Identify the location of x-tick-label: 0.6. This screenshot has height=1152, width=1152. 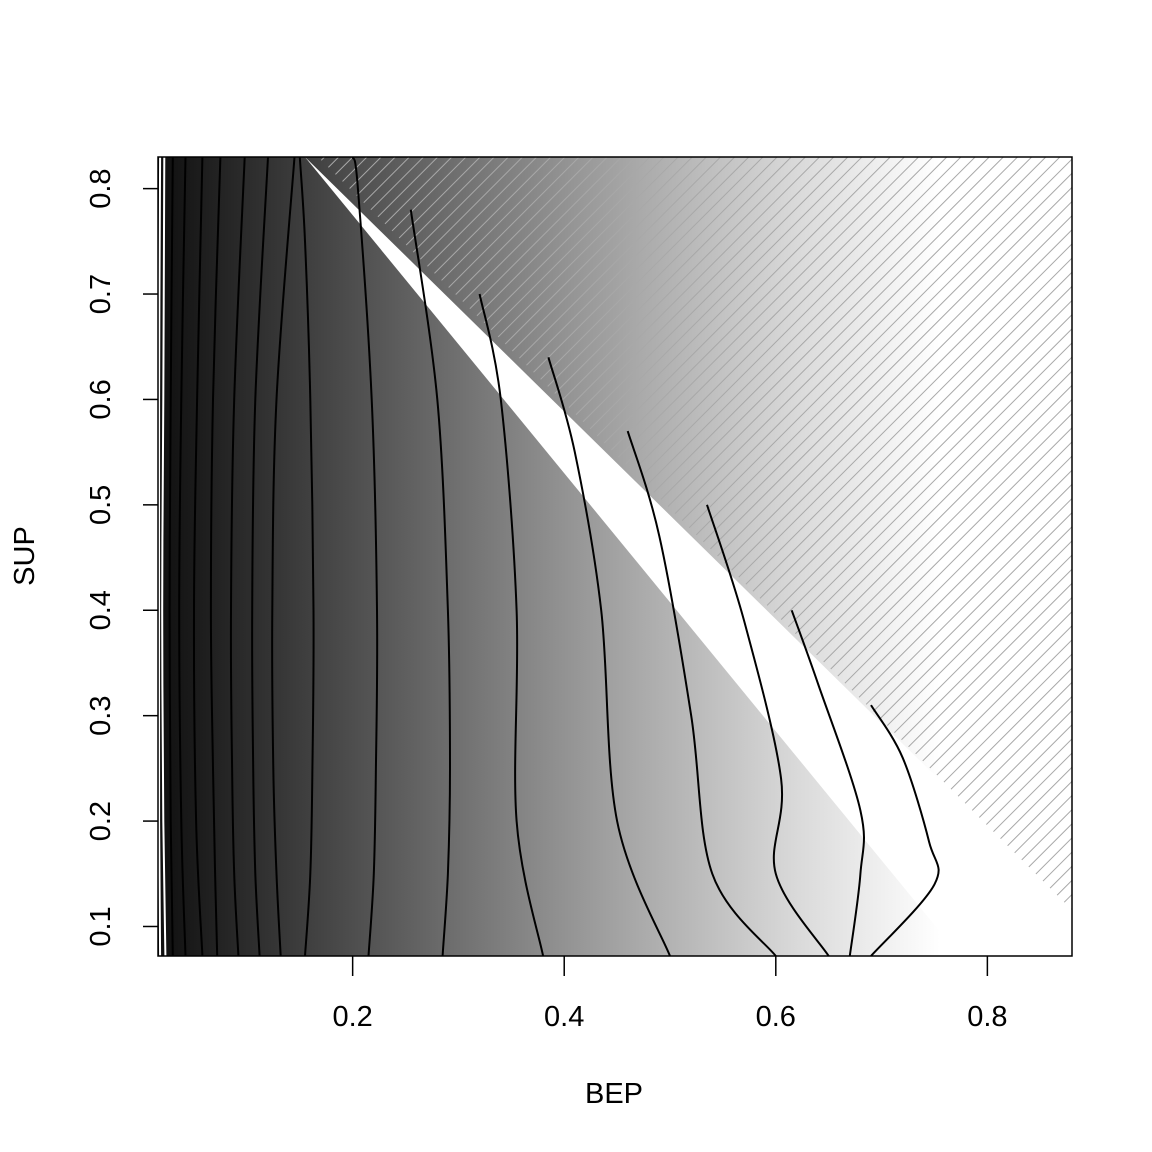
(776, 1017).